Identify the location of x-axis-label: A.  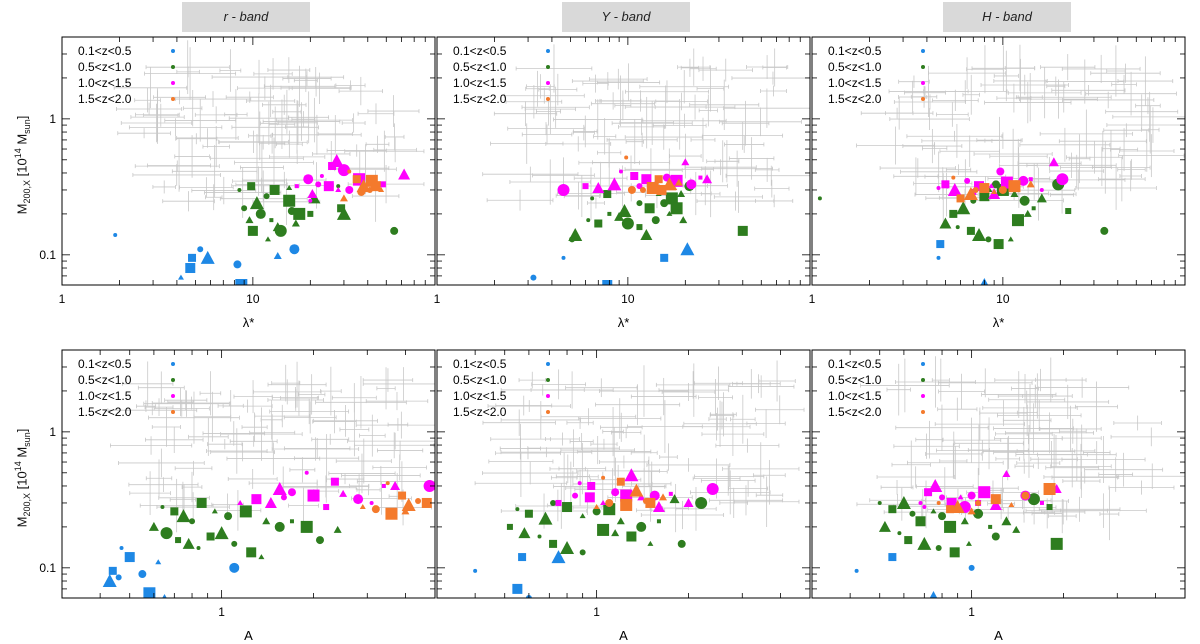
(998, 635).